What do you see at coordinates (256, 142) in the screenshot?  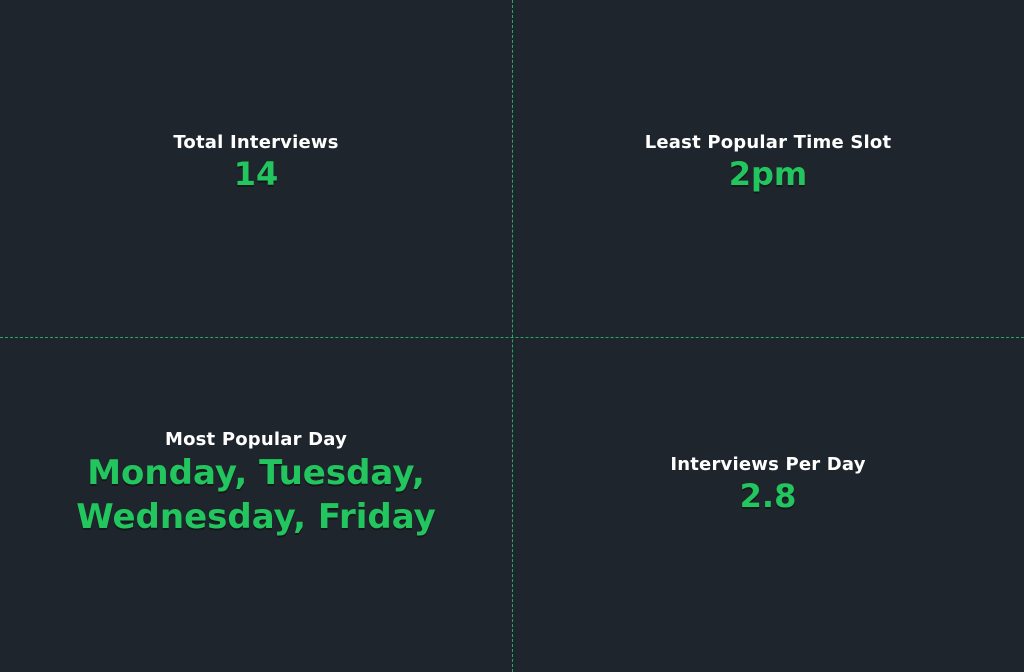 I see `stat-label-total-interviews: Total Interviews` at bounding box center [256, 142].